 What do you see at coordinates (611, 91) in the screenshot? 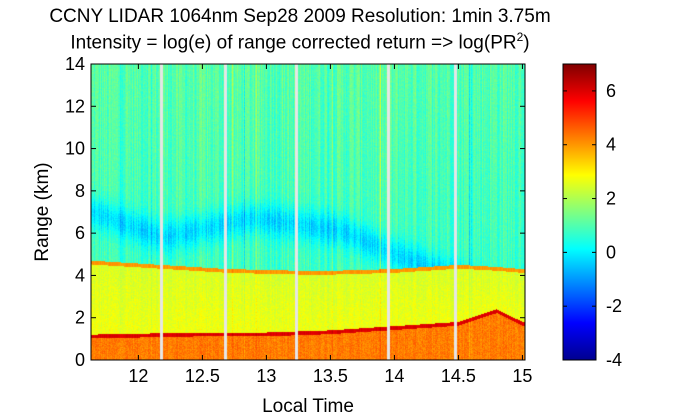
I see `colorbar-tick-label-5: 6` at bounding box center [611, 91].